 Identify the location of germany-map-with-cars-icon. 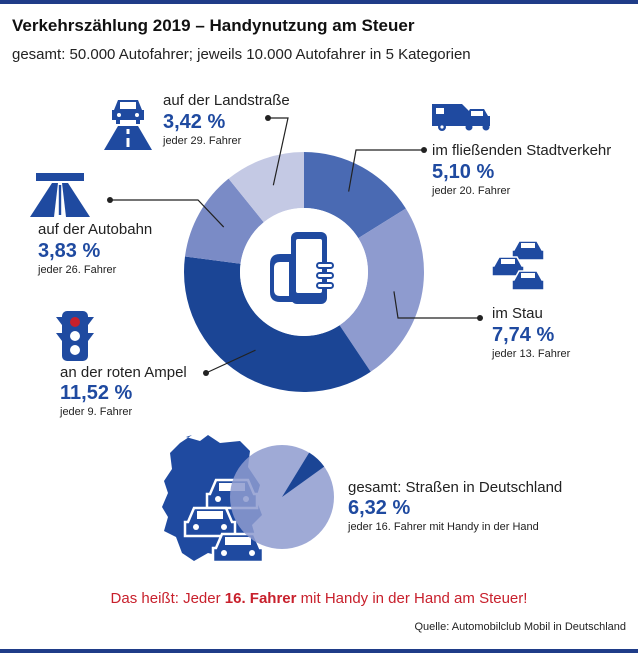
(213, 499).